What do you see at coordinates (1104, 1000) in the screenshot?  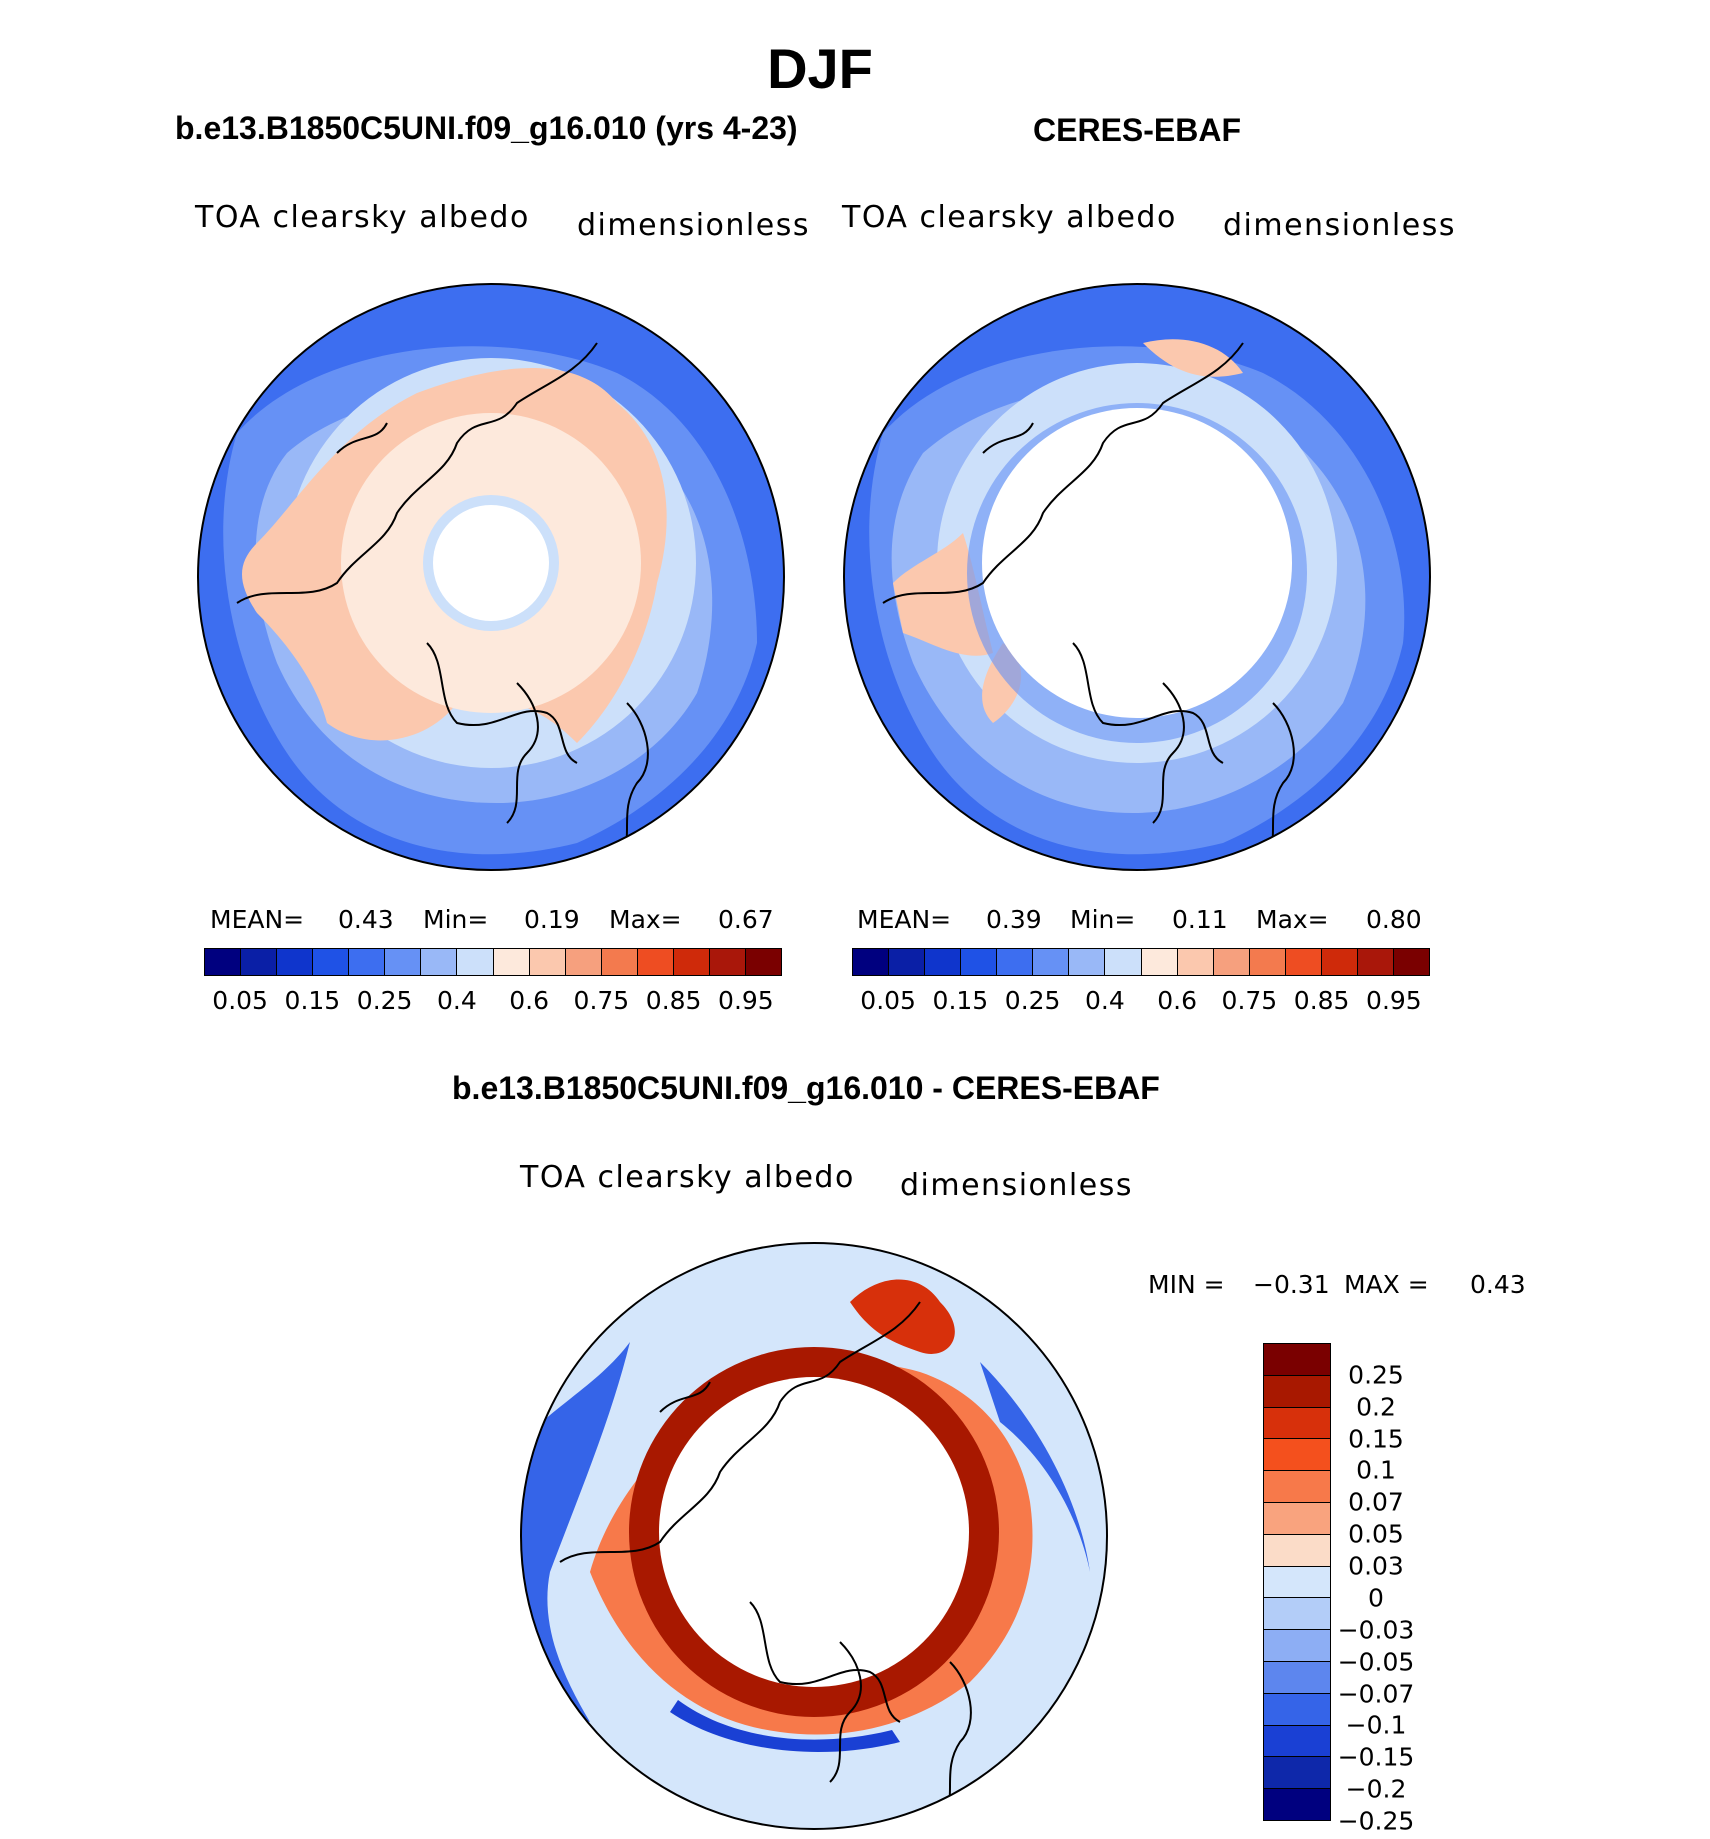 I see `colorbar-tick-label: 0.4` at bounding box center [1104, 1000].